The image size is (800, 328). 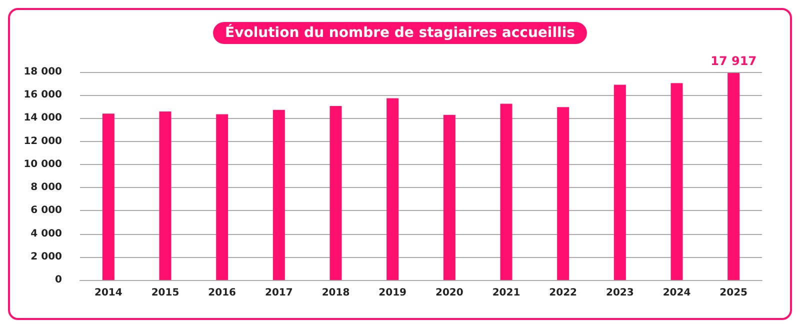 What do you see at coordinates (222, 293) in the screenshot?
I see `x-tick-label: 2016` at bounding box center [222, 293].